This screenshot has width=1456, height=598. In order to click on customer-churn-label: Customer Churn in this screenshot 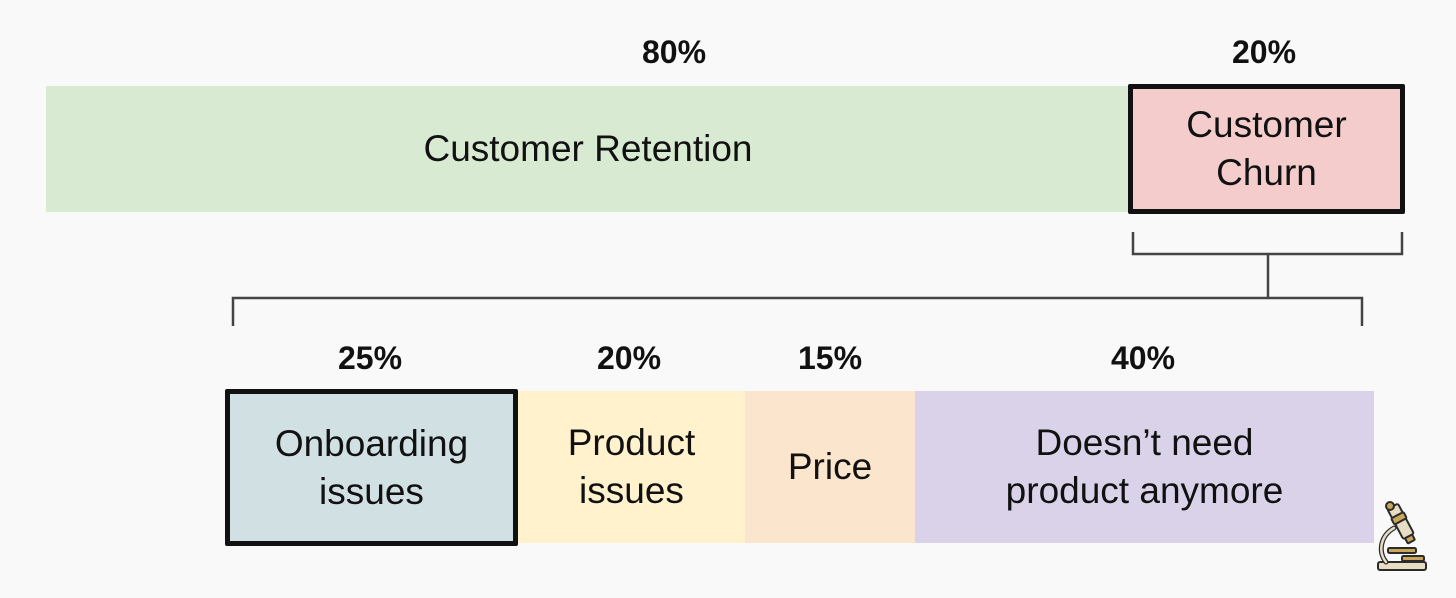, I will do `click(1266, 148)`.